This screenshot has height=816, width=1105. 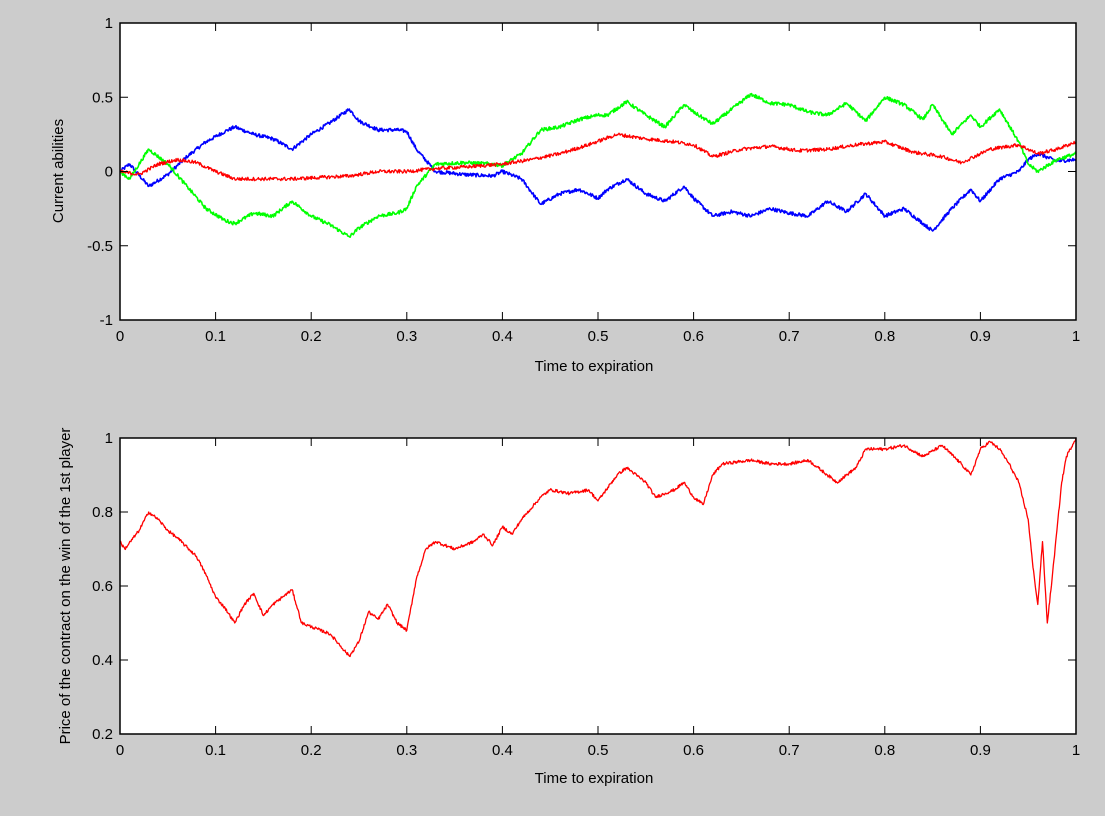 What do you see at coordinates (109, 172) in the screenshot?
I see `y-tick-label: 0` at bounding box center [109, 172].